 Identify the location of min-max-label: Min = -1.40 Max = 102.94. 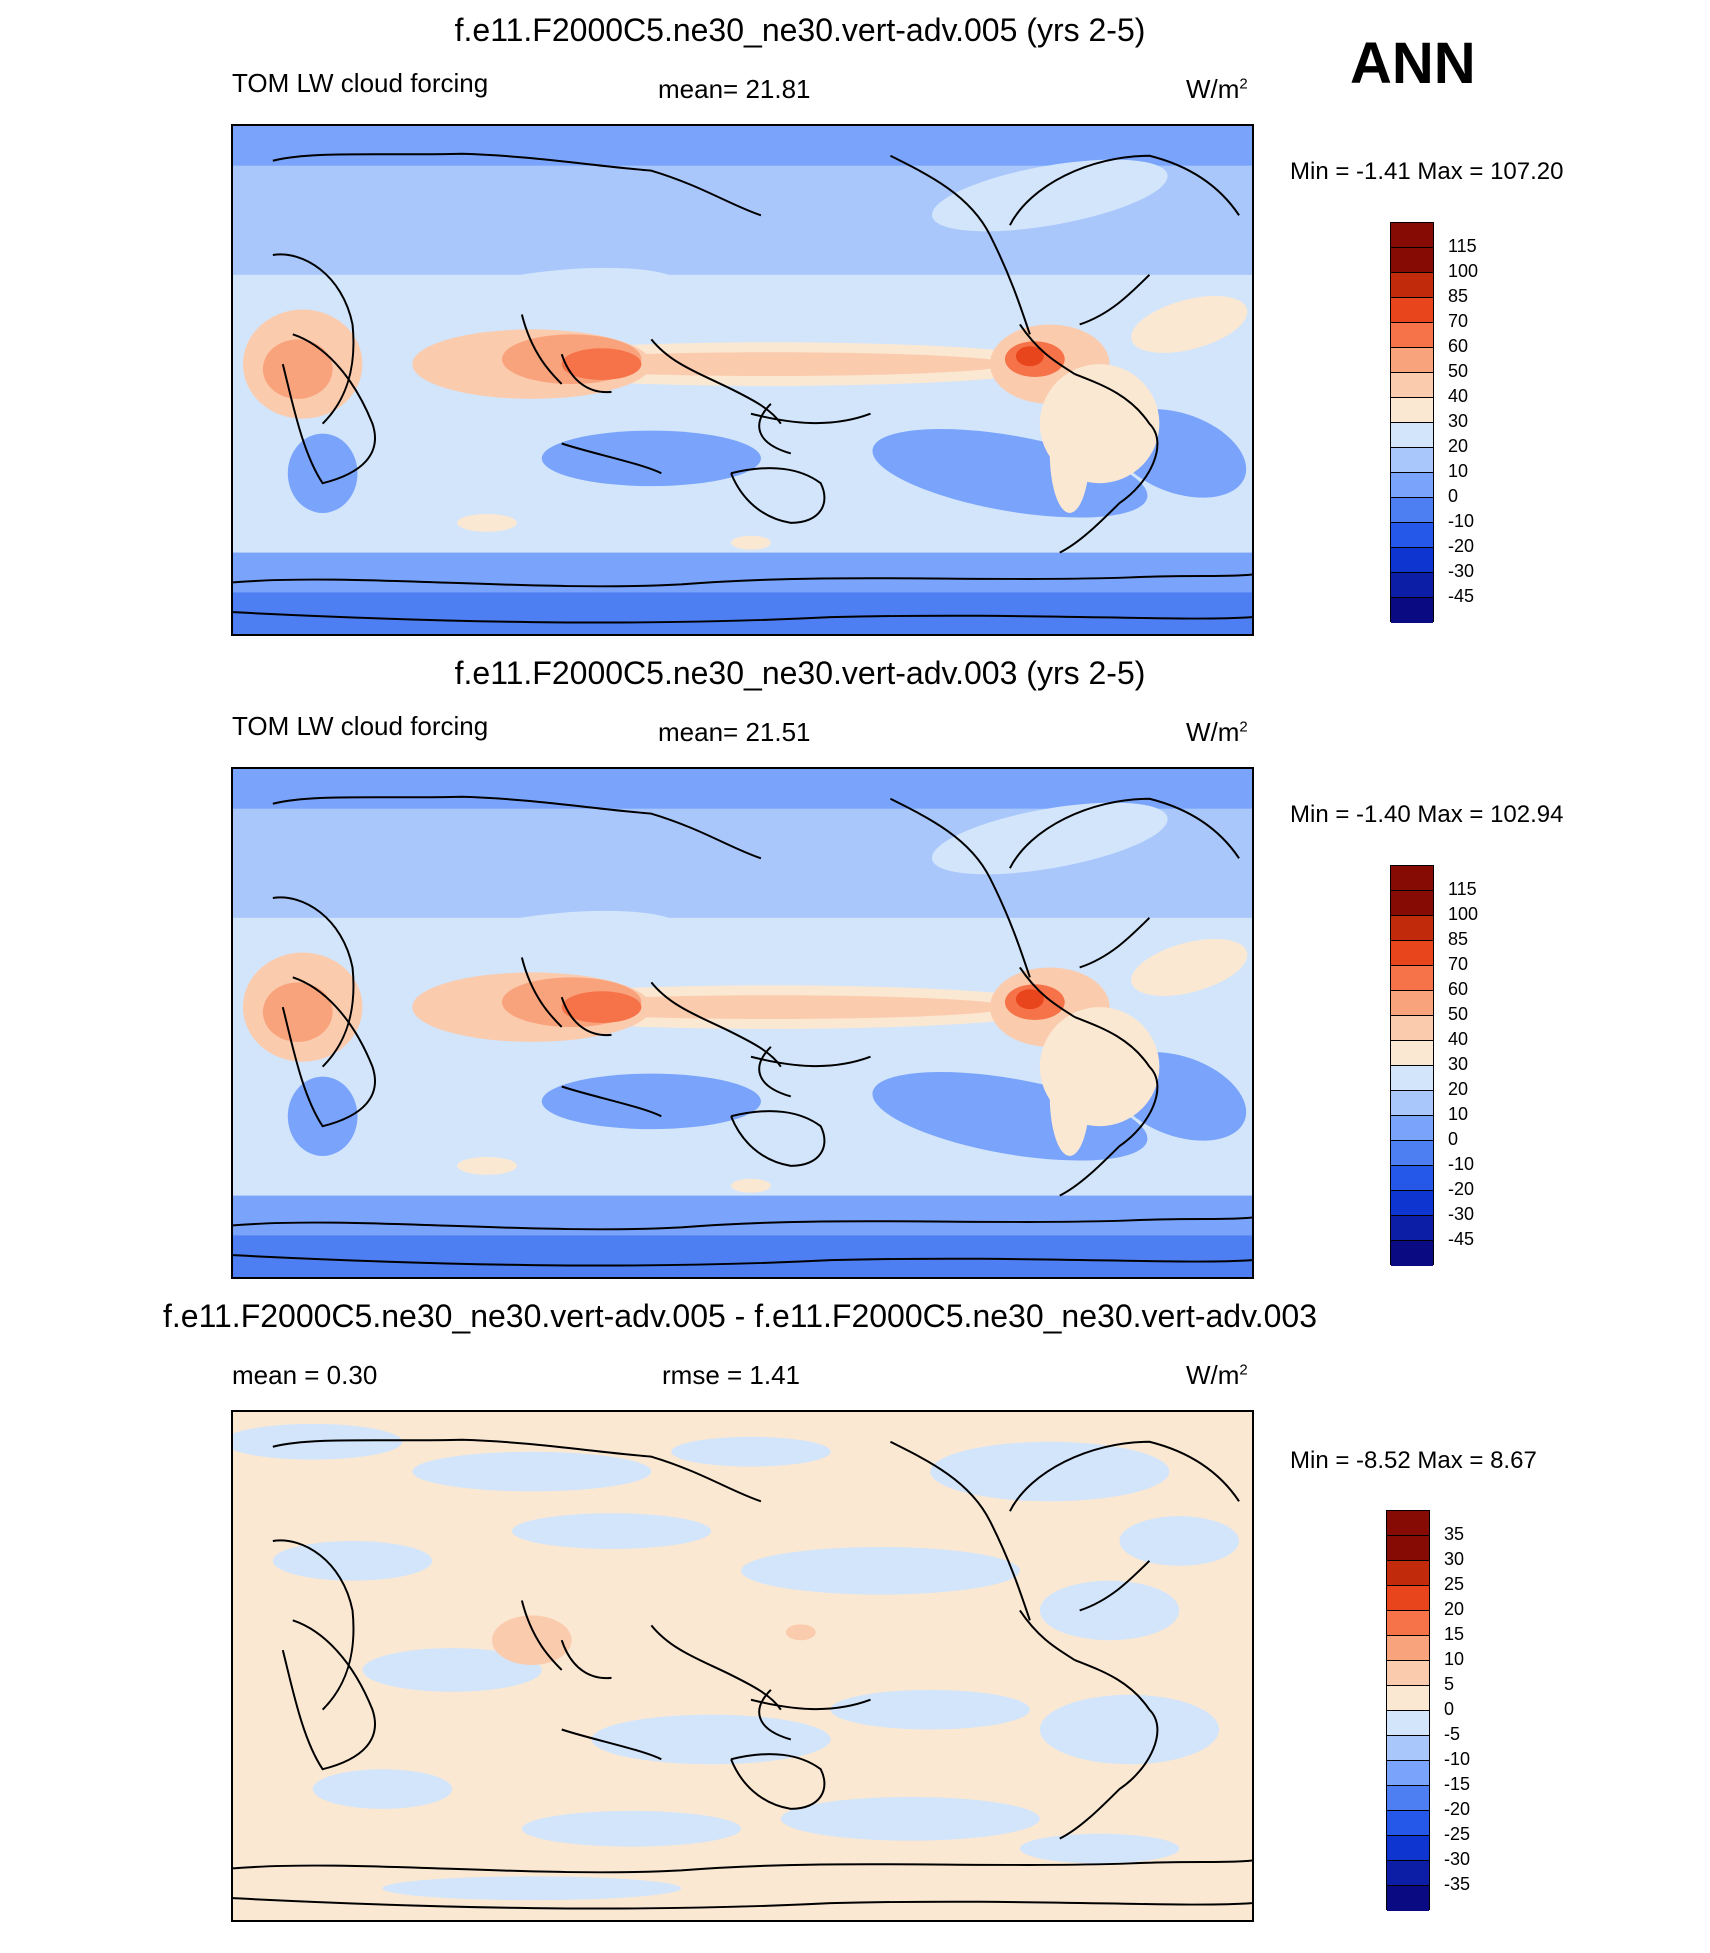
(1427, 814).